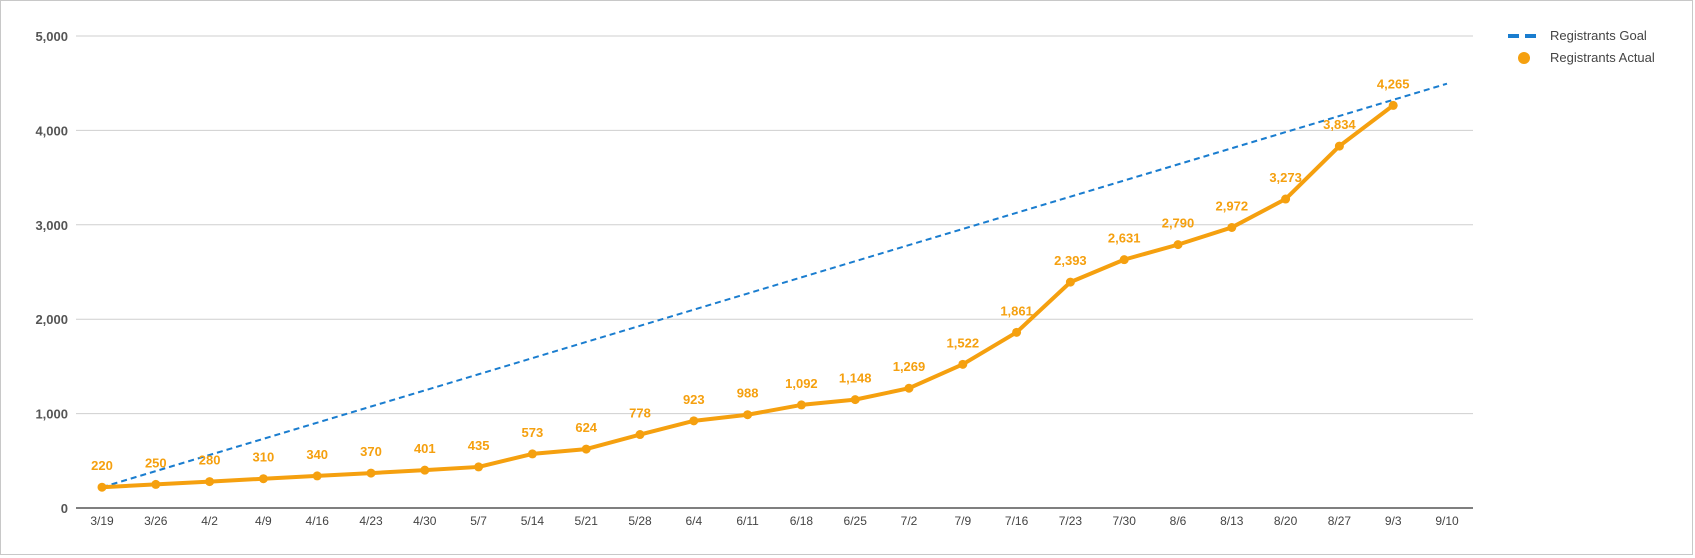 Image resolution: width=1695 pixels, height=558 pixels. I want to click on y-axis-ticks: 0 1,000 2,000 3,000 4,000 5,000, so click(51, 272).